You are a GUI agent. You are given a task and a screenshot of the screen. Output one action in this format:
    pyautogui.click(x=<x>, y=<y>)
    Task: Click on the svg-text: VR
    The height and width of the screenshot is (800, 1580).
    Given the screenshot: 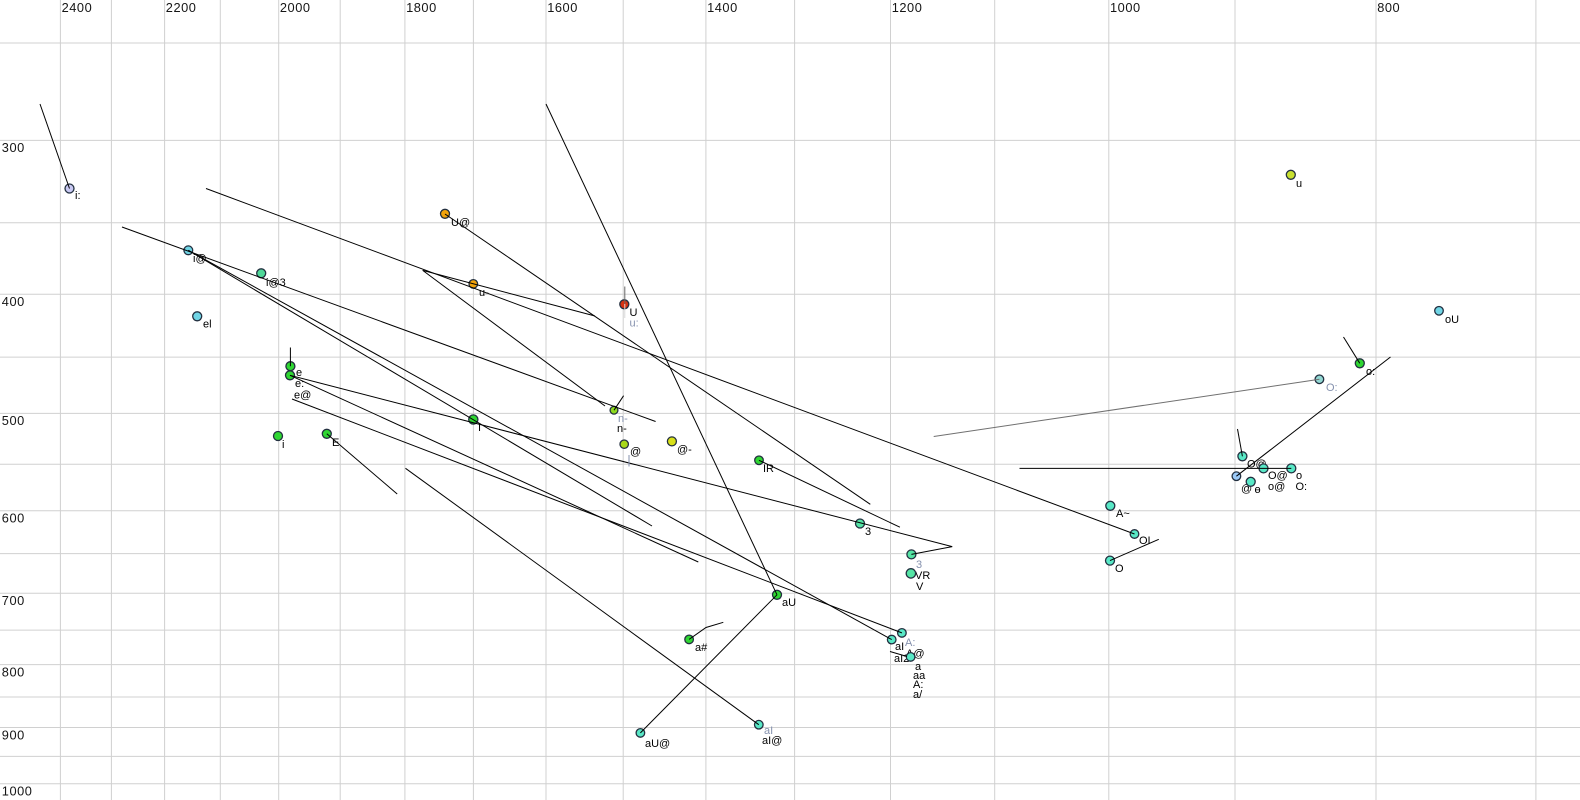 What is the action you would take?
    pyautogui.click(x=922, y=576)
    